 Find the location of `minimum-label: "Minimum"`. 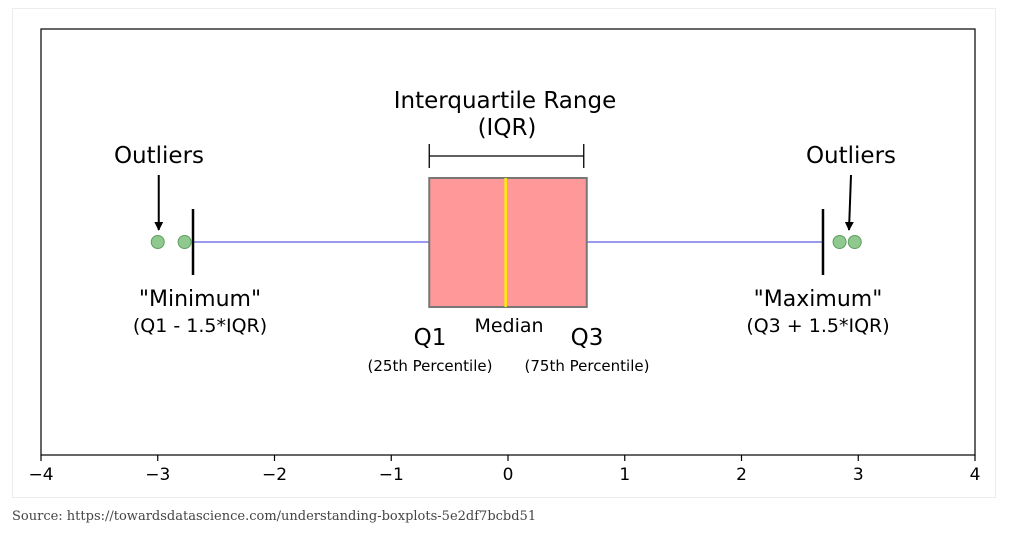

minimum-label: "Minimum" is located at coordinates (200, 299).